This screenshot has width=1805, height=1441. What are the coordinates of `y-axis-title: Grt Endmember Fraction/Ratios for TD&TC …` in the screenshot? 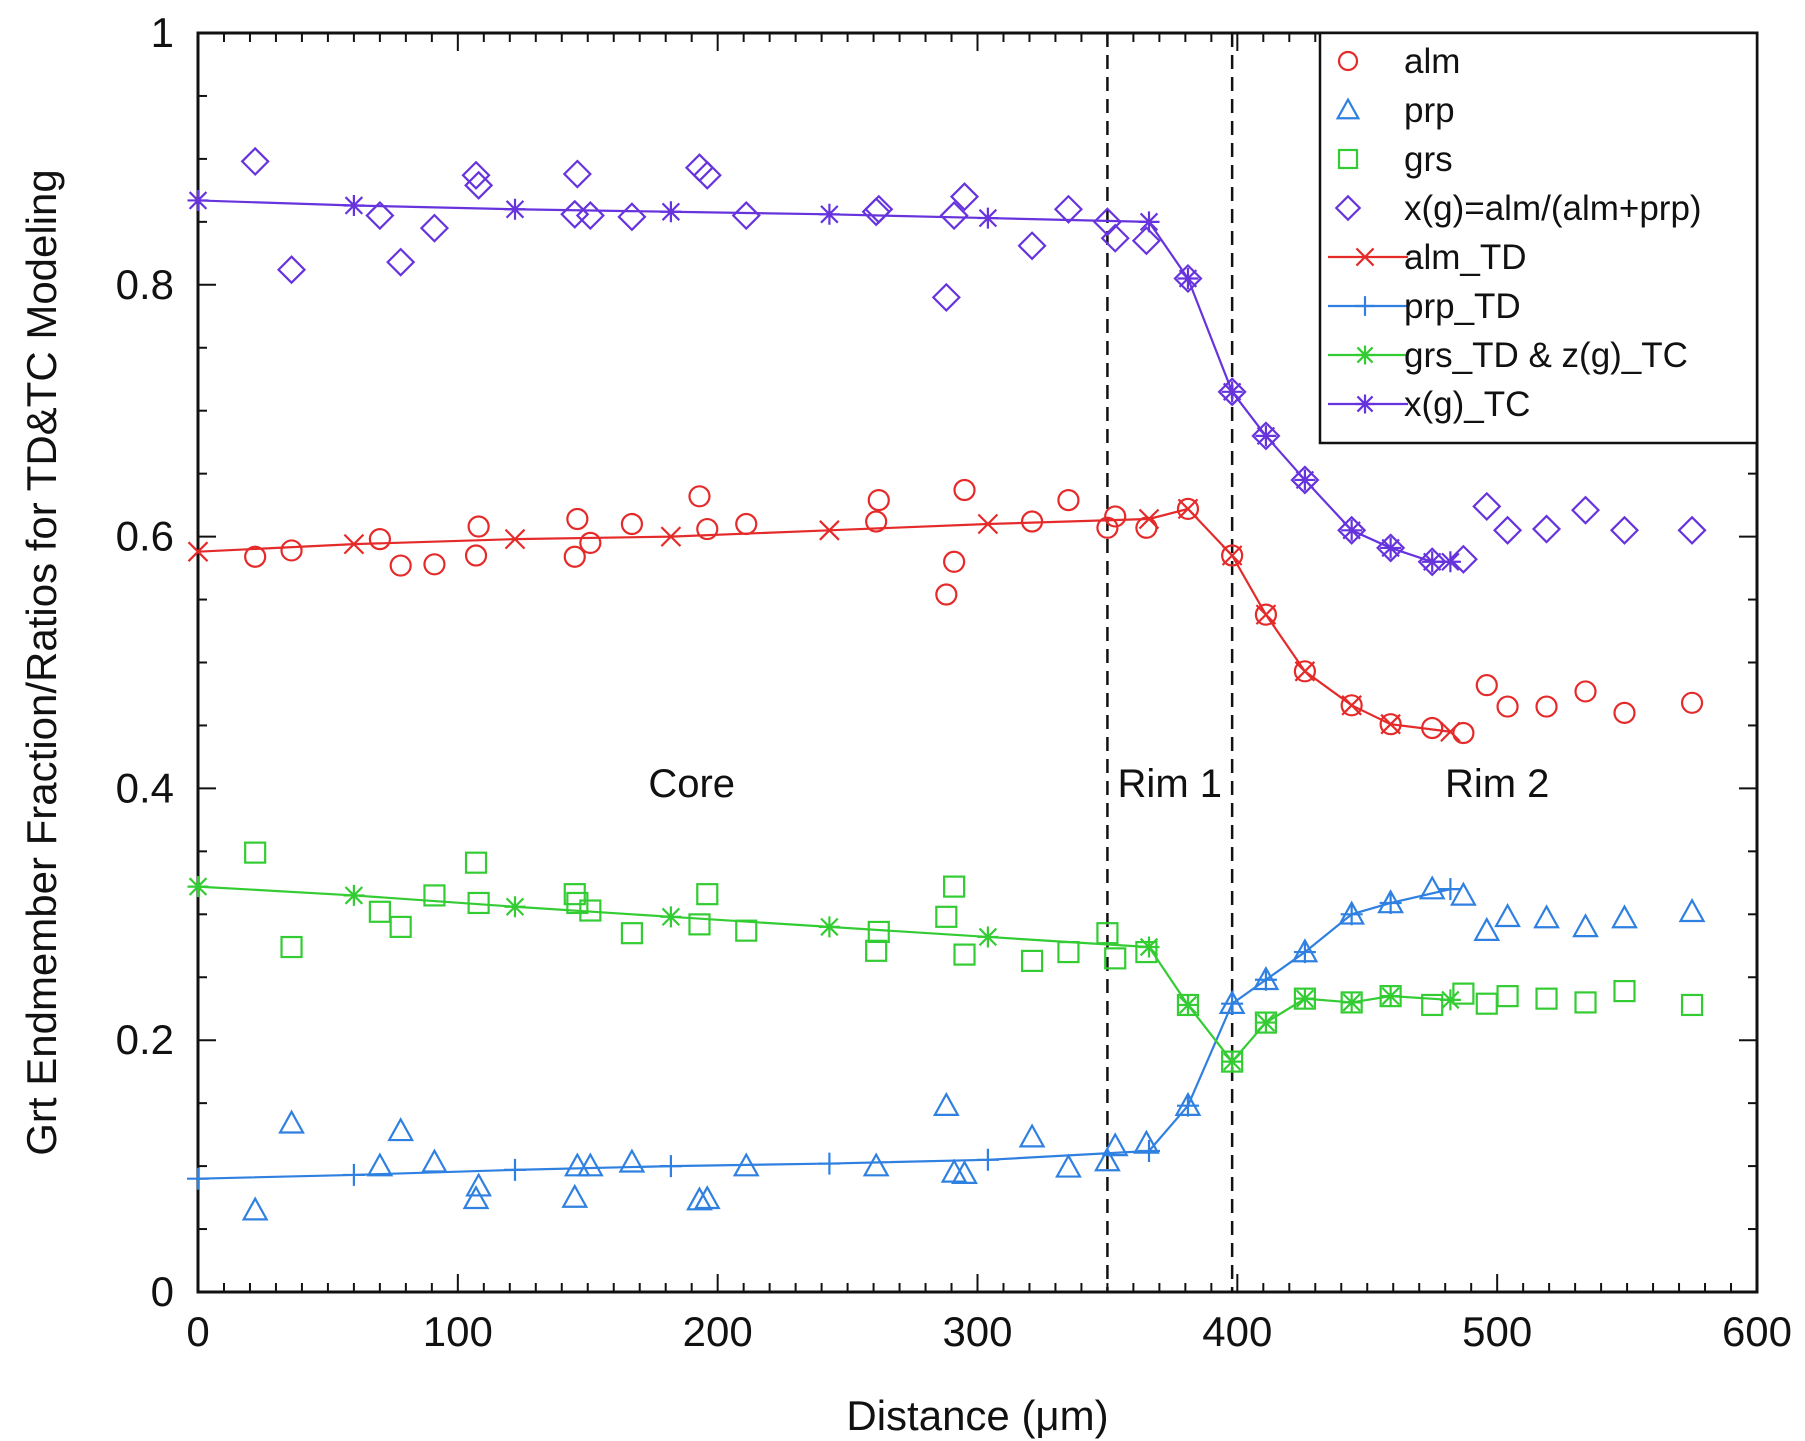 It's located at (41, 662).